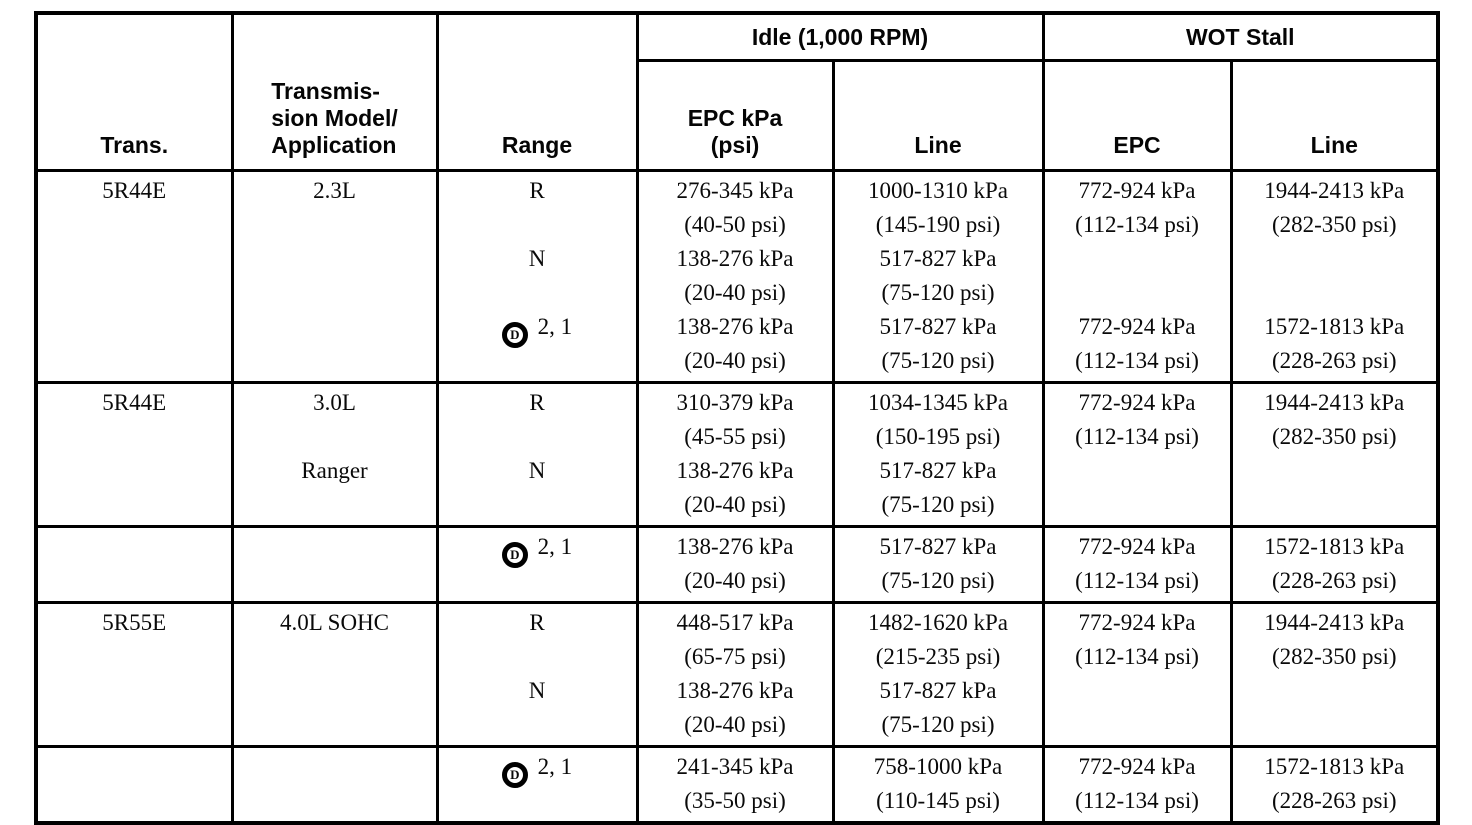 The image size is (1472, 825). Describe the element at coordinates (537, 402) in the screenshot. I see `cell-line: R` at that location.